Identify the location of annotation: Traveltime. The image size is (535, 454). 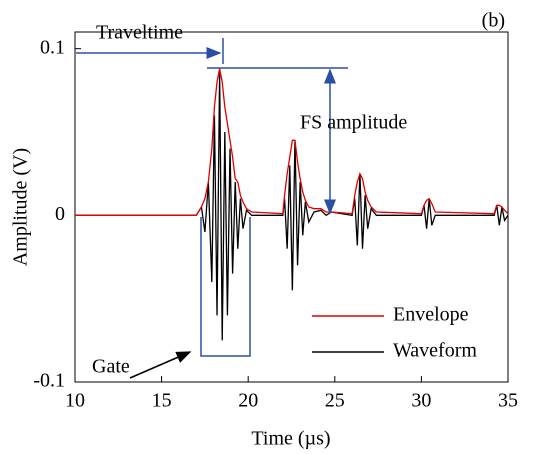
(139, 33).